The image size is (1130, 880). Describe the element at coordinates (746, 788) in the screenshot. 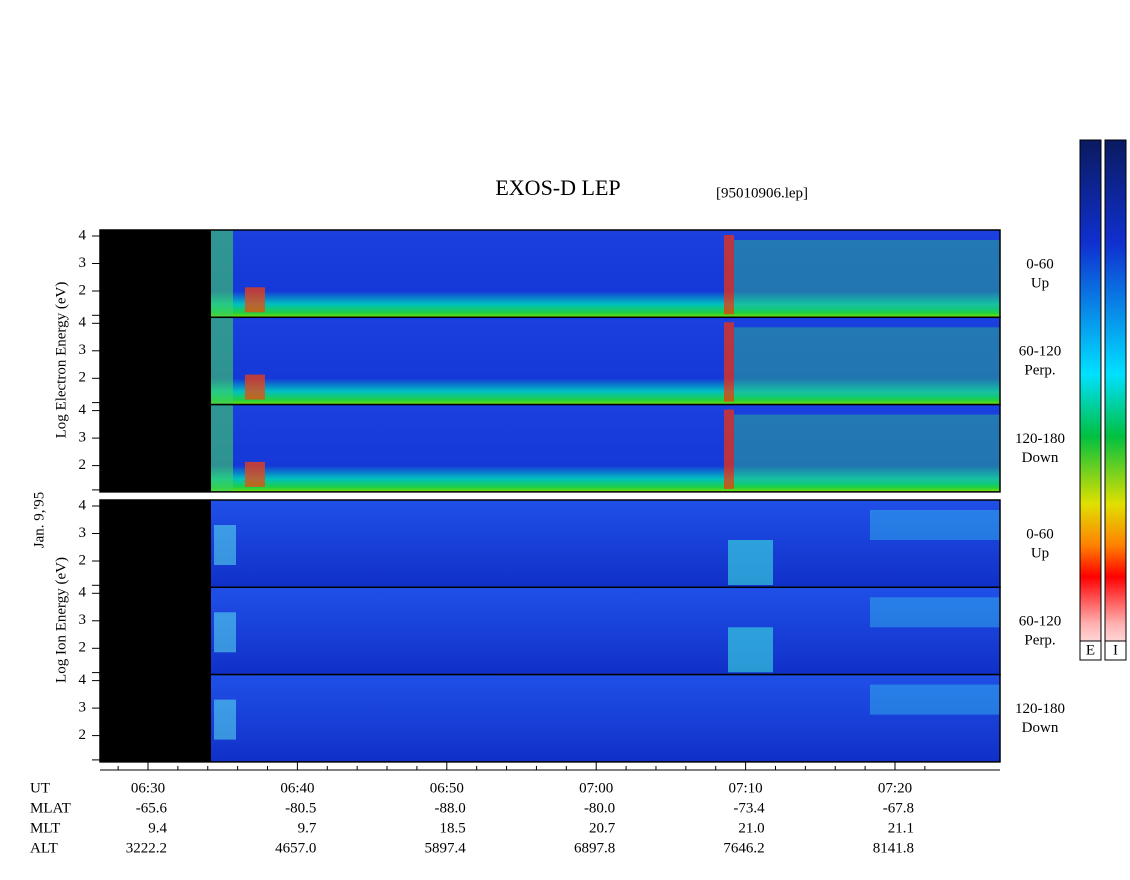

I see `row-value: 07:10` at that location.